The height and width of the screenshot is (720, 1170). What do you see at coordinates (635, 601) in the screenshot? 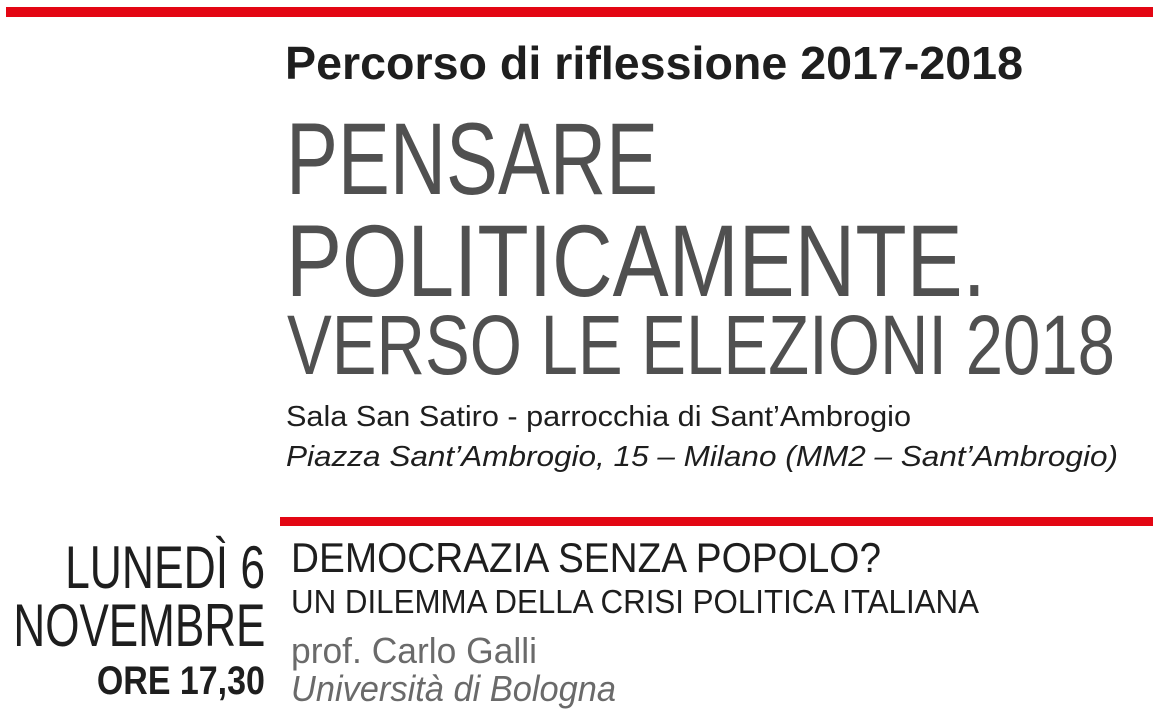
I see `event-topic-sub: UN DILEMMA DELLA CRISI POLITICA ITALIANA` at bounding box center [635, 601].